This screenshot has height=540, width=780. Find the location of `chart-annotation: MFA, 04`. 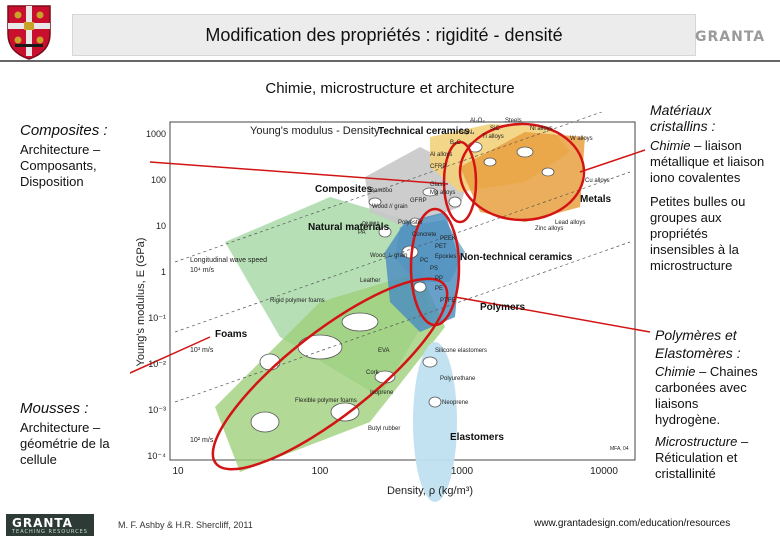

chart-annotation: MFA, 04 is located at coordinates (619, 449).